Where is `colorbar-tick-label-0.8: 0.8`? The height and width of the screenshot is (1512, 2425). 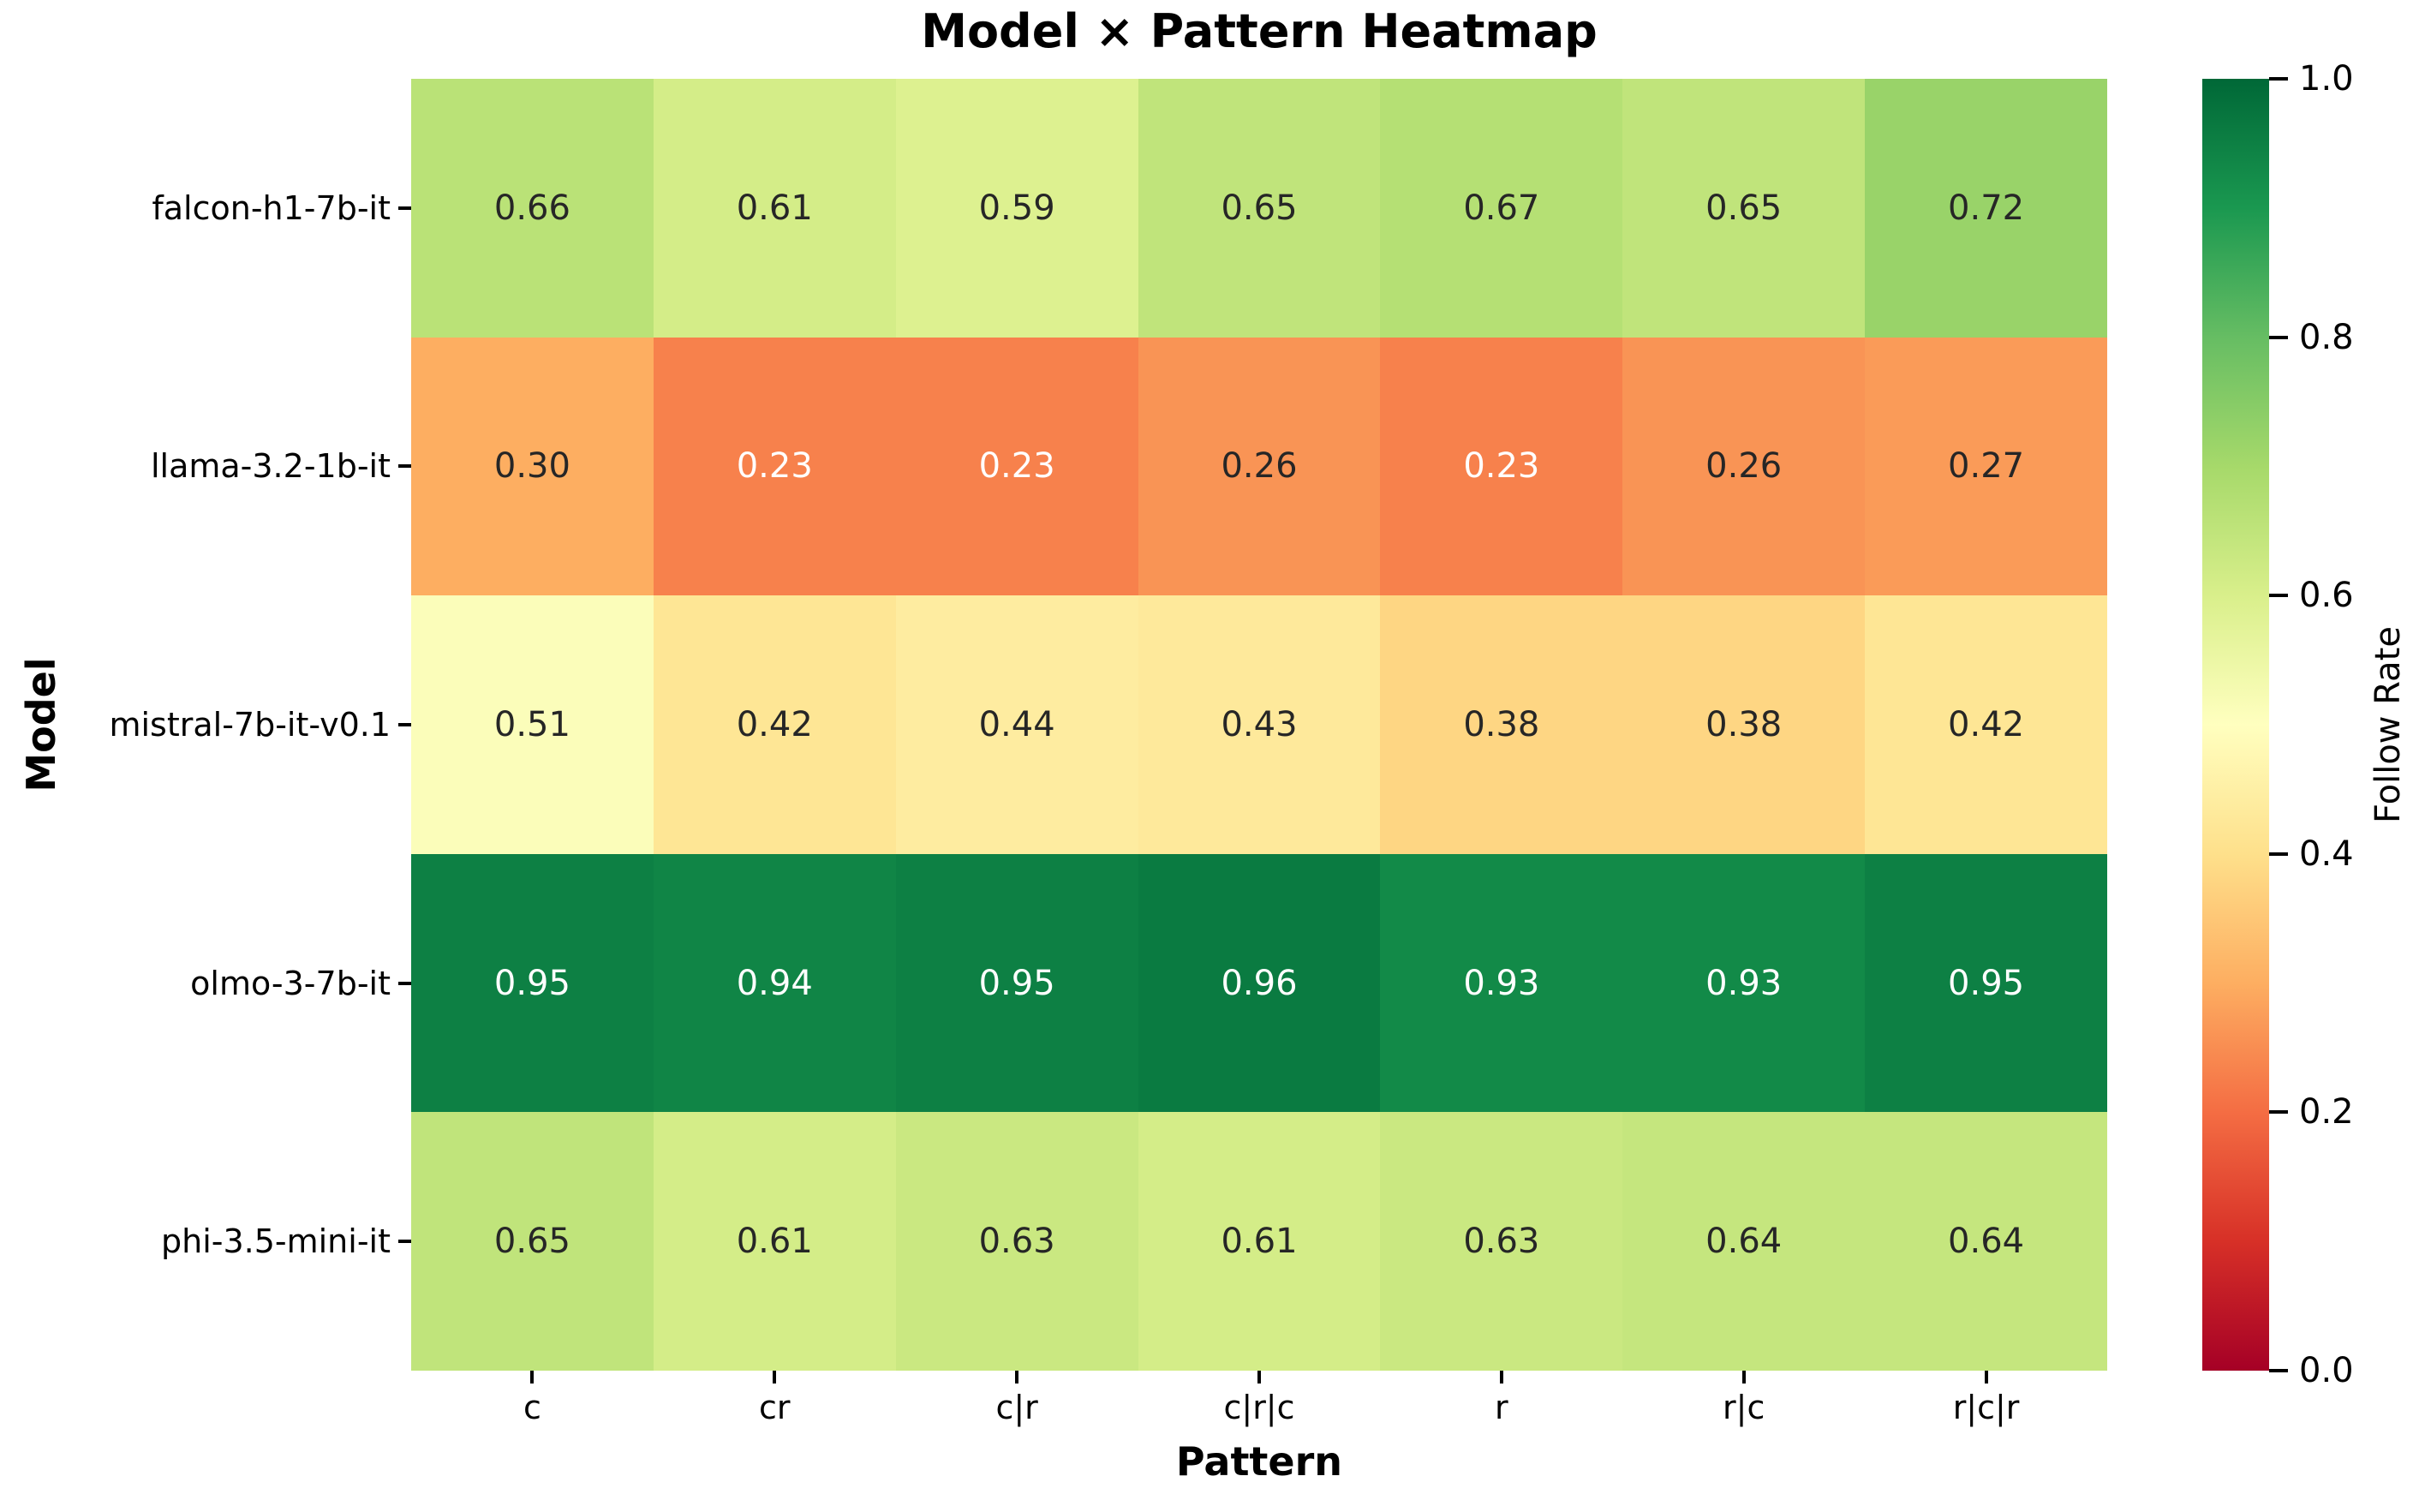 colorbar-tick-label-0.8: 0.8 is located at coordinates (2326, 337).